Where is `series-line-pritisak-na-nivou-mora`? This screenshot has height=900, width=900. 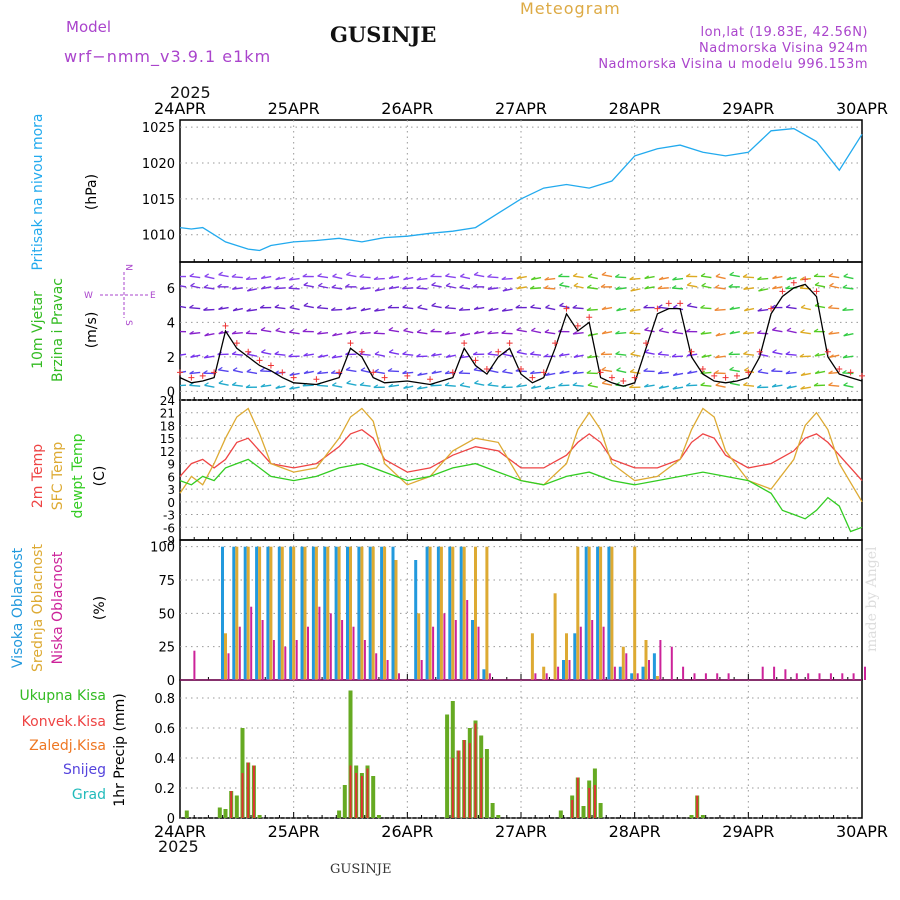 series-line-pritisak-na-nivou-mora is located at coordinates (521, 189).